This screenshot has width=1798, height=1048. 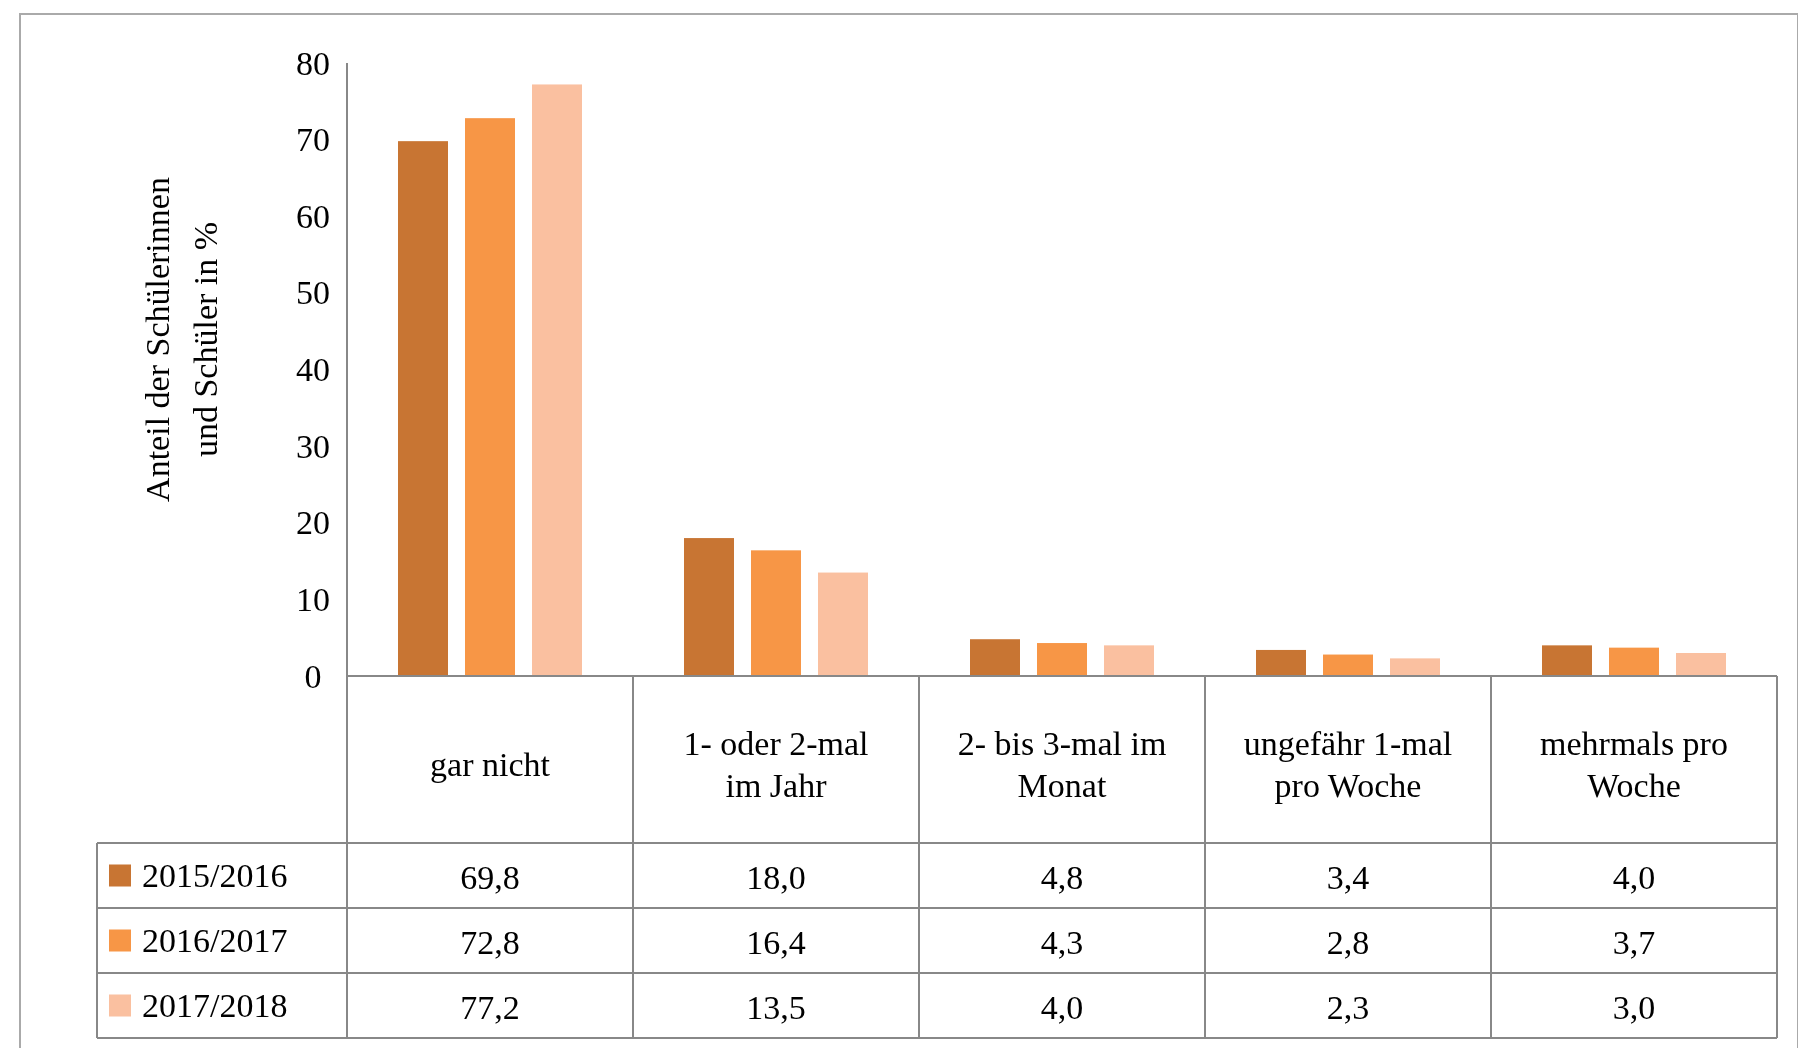 What do you see at coordinates (215, 875) in the screenshot?
I see `legend-label: 2015/2016` at bounding box center [215, 875].